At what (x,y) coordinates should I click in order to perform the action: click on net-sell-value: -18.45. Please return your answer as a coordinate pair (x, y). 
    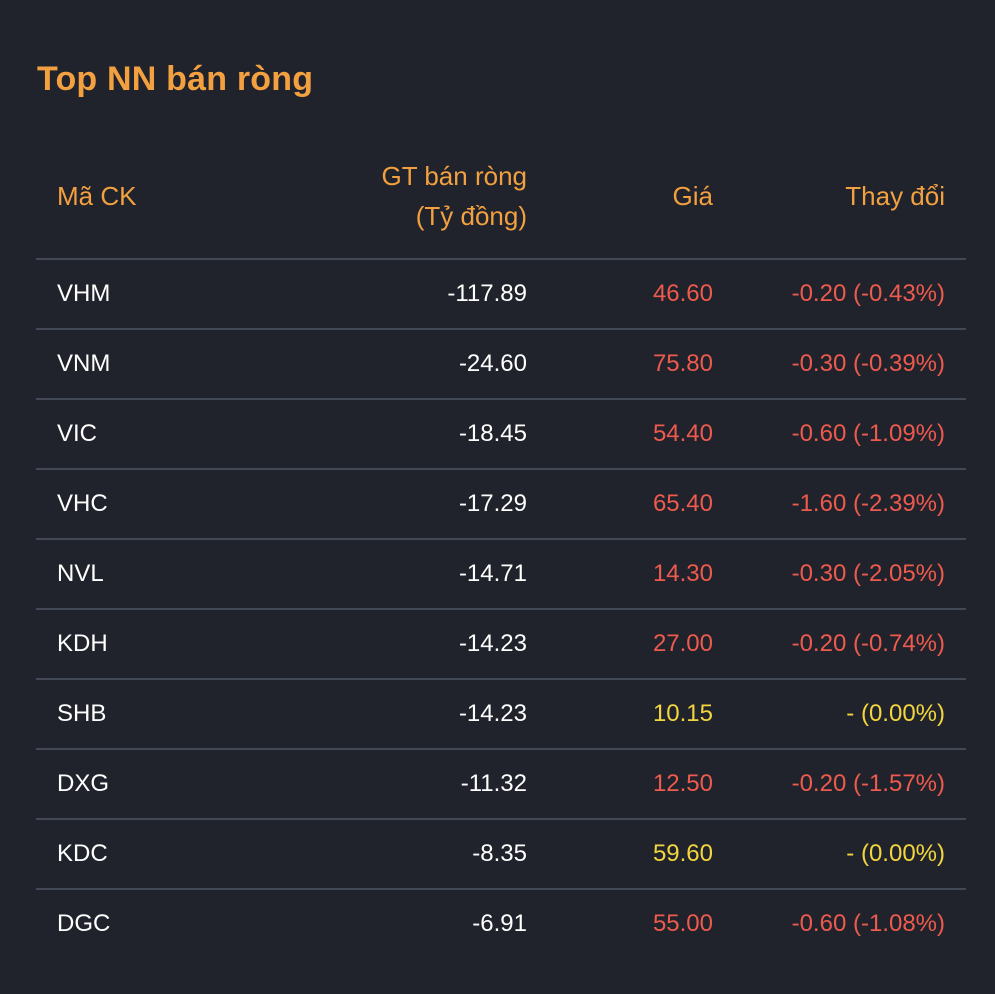
    Looking at the image, I should click on (492, 433).